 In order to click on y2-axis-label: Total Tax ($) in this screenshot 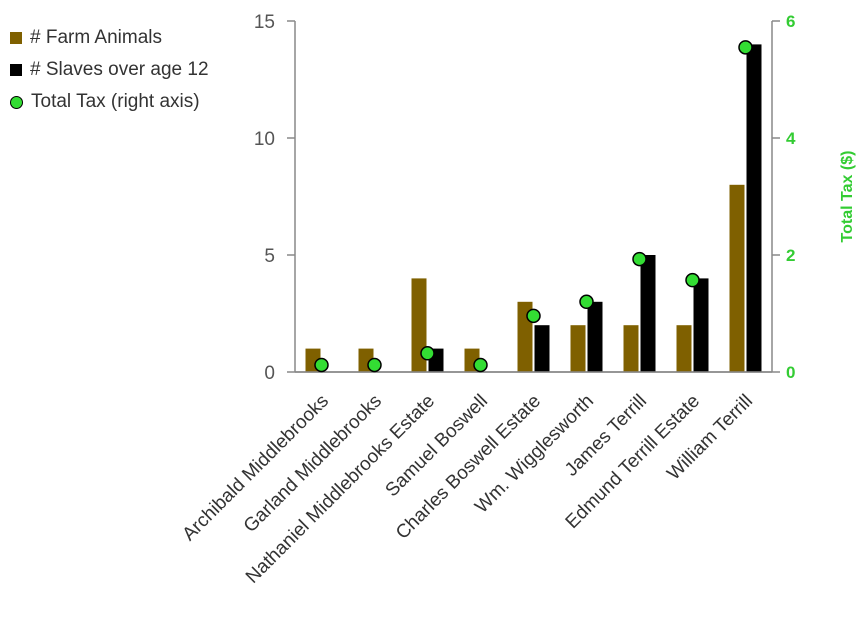, I will do `click(847, 197)`.